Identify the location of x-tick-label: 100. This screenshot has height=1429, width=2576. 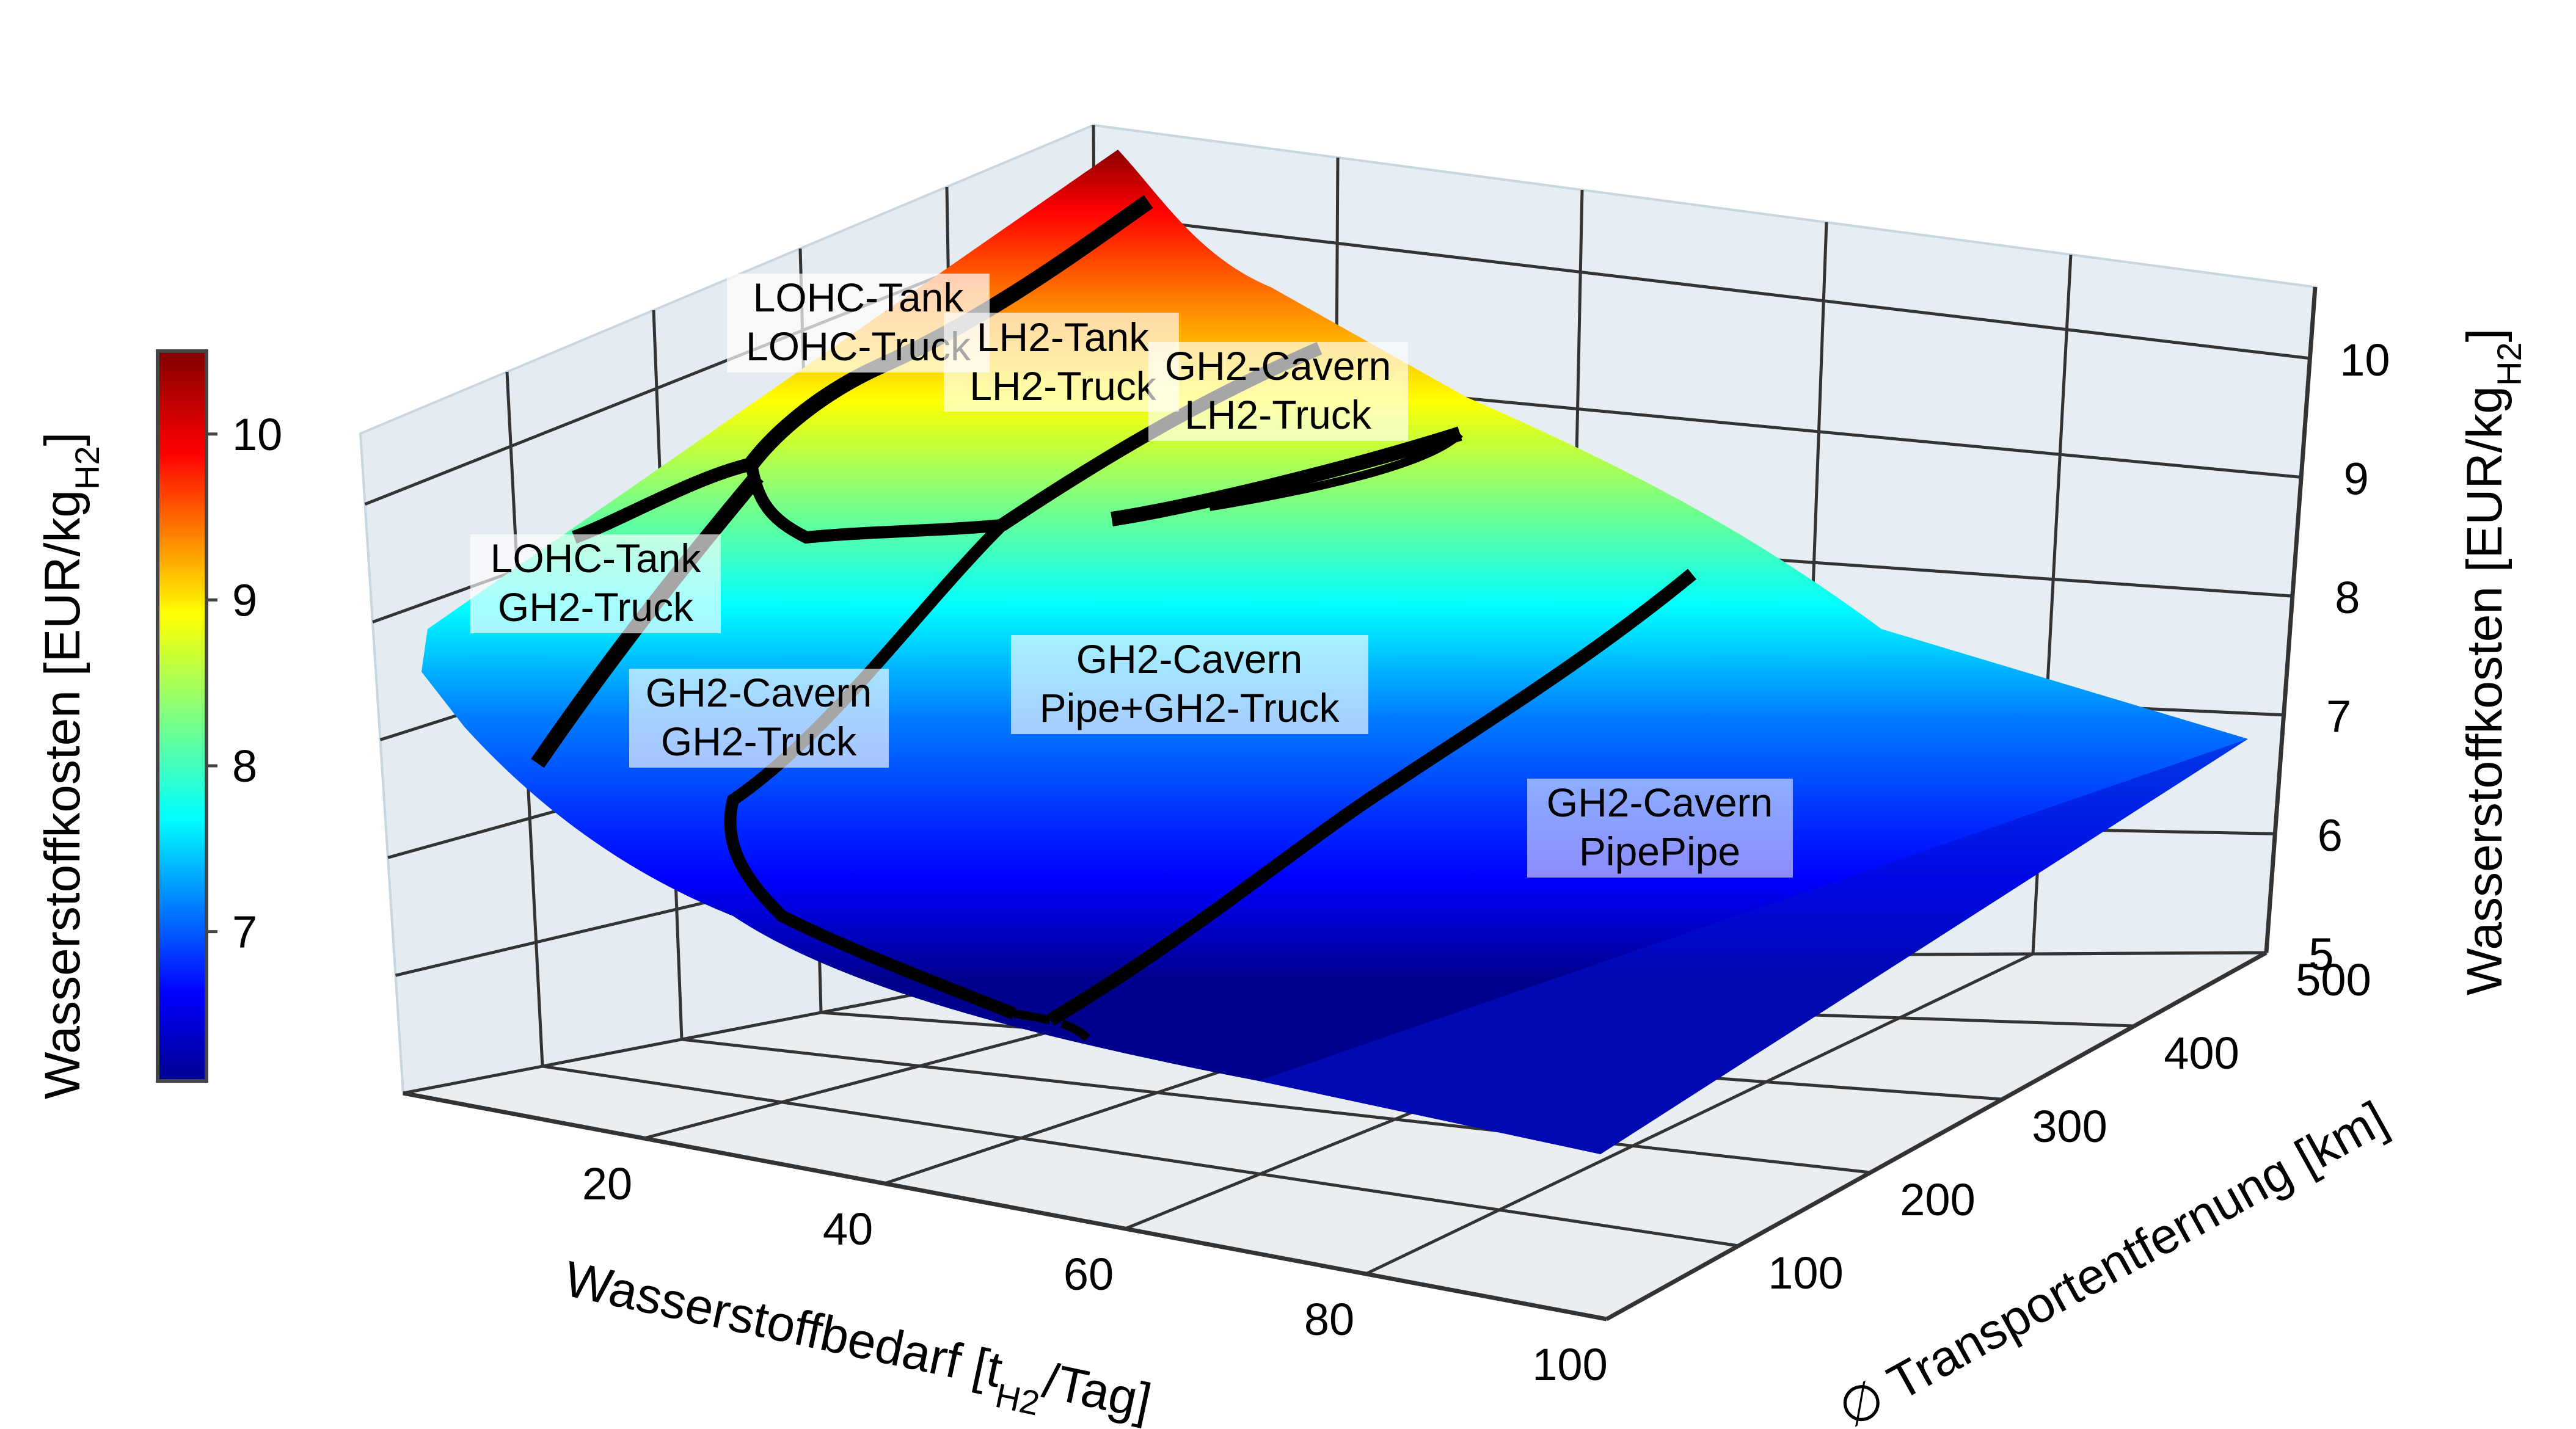
(1569, 1365).